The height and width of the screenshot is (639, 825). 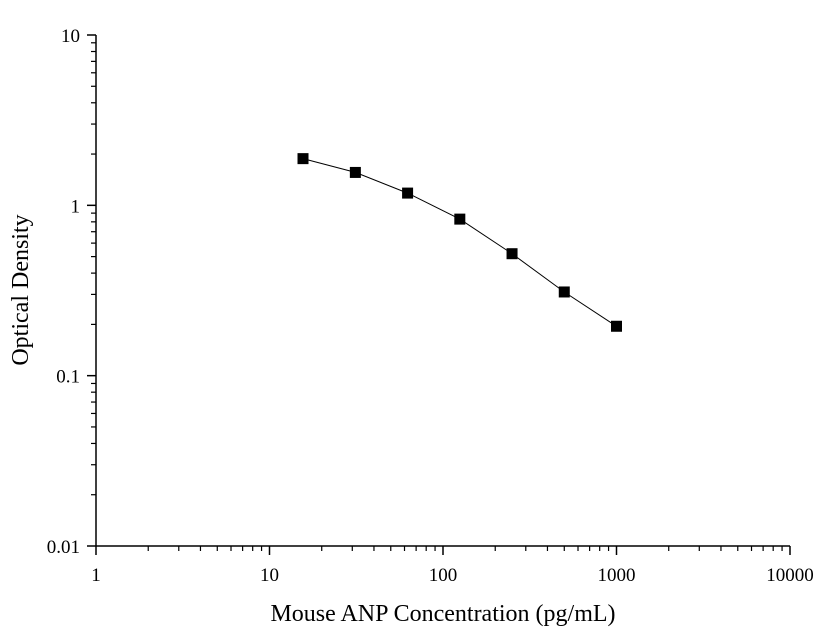 What do you see at coordinates (63, 292) in the screenshot?
I see `y-tick-labels: 0.01 0.1 1 10` at bounding box center [63, 292].